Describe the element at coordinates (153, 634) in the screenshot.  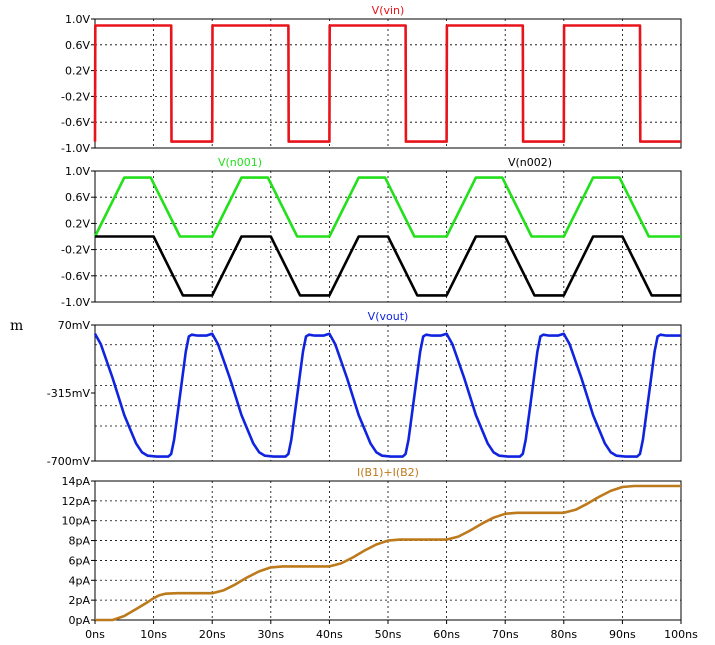
I see `x-tick-label: 10ns` at that location.